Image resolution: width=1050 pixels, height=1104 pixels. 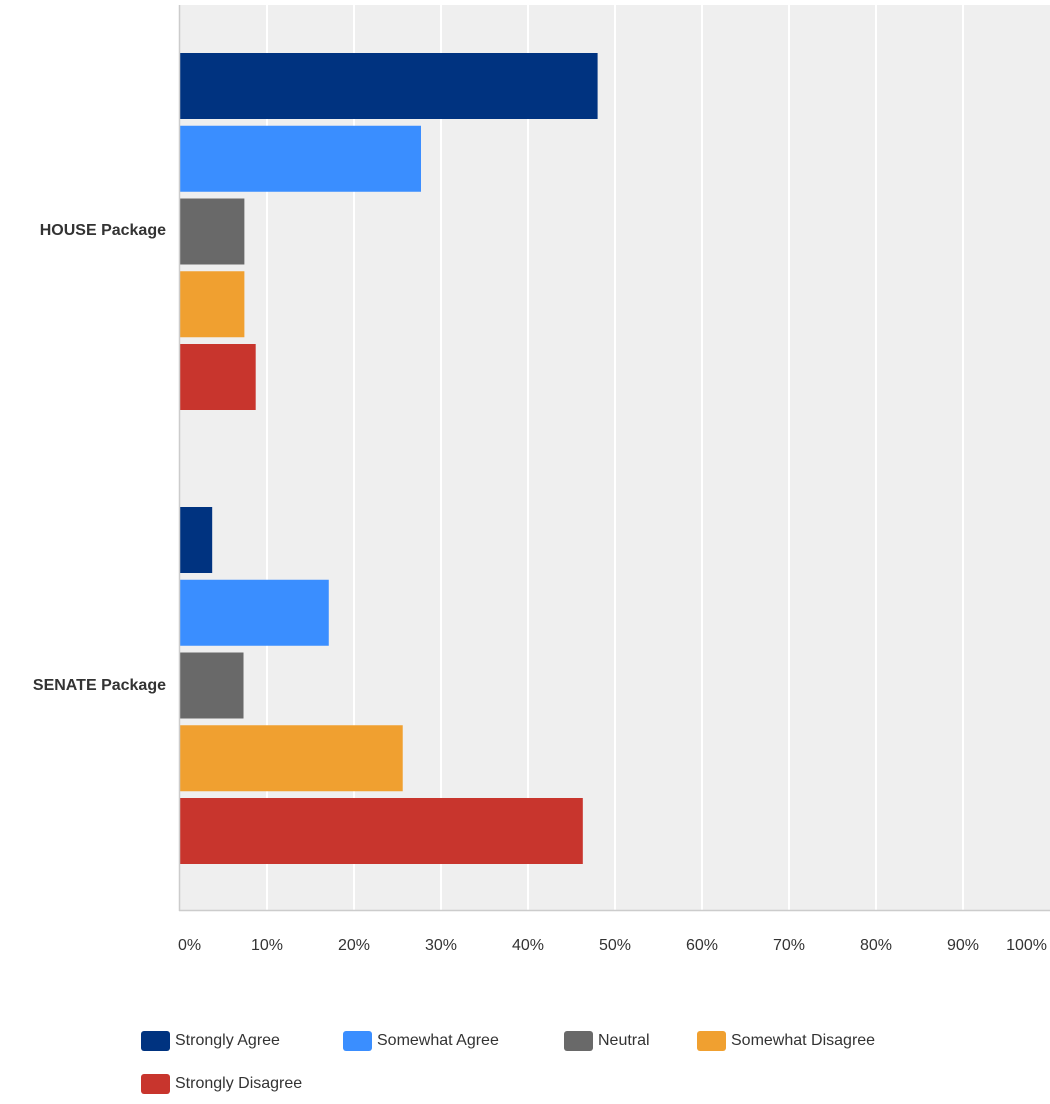 I want to click on legend-label: Neutral, so click(x=624, y=1040).